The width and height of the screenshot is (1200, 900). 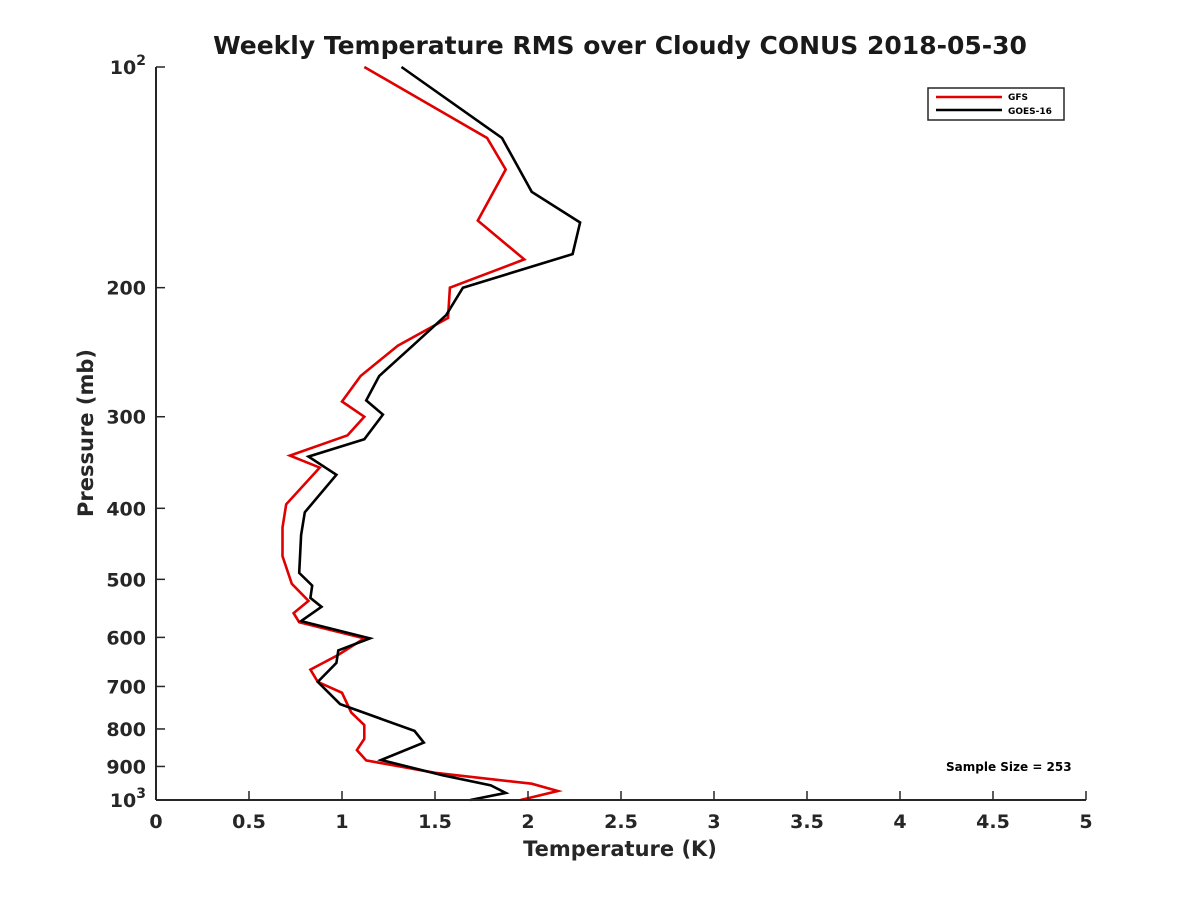 I want to click on y-tick-label: 300, so click(x=126, y=418).